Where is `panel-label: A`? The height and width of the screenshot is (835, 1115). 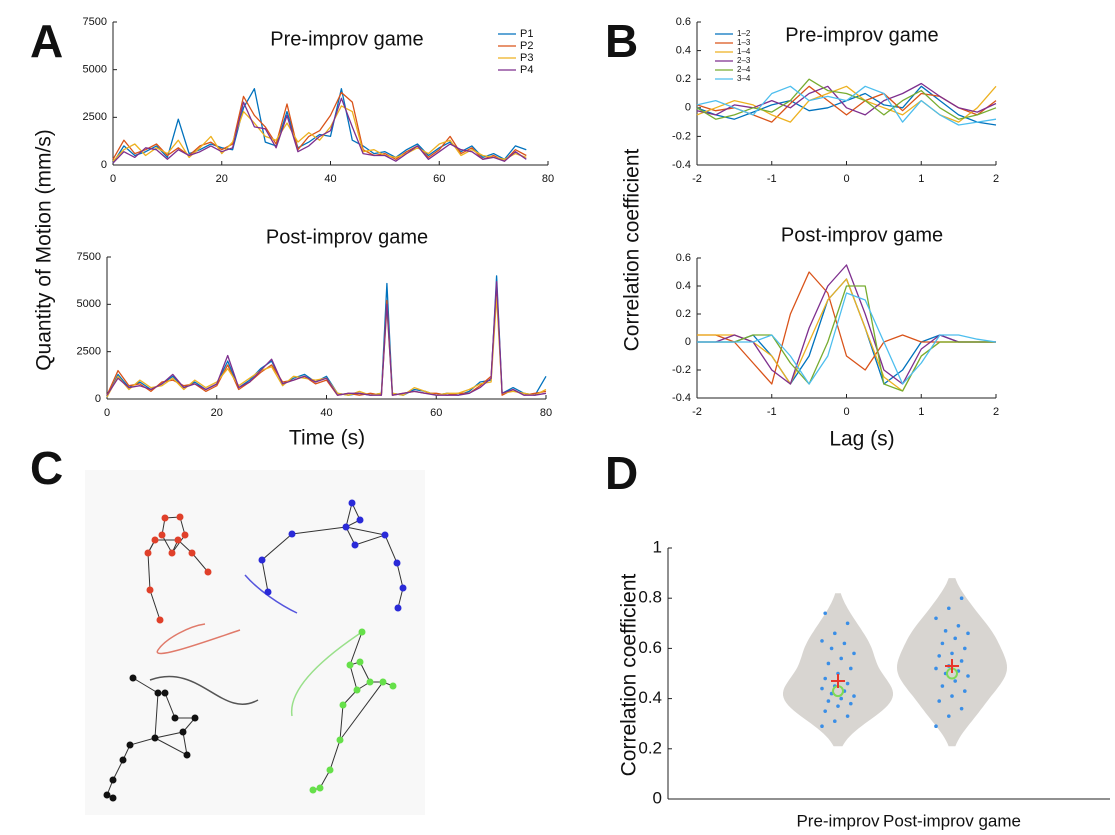
panel-label: A is located at coordinates (46, 41).